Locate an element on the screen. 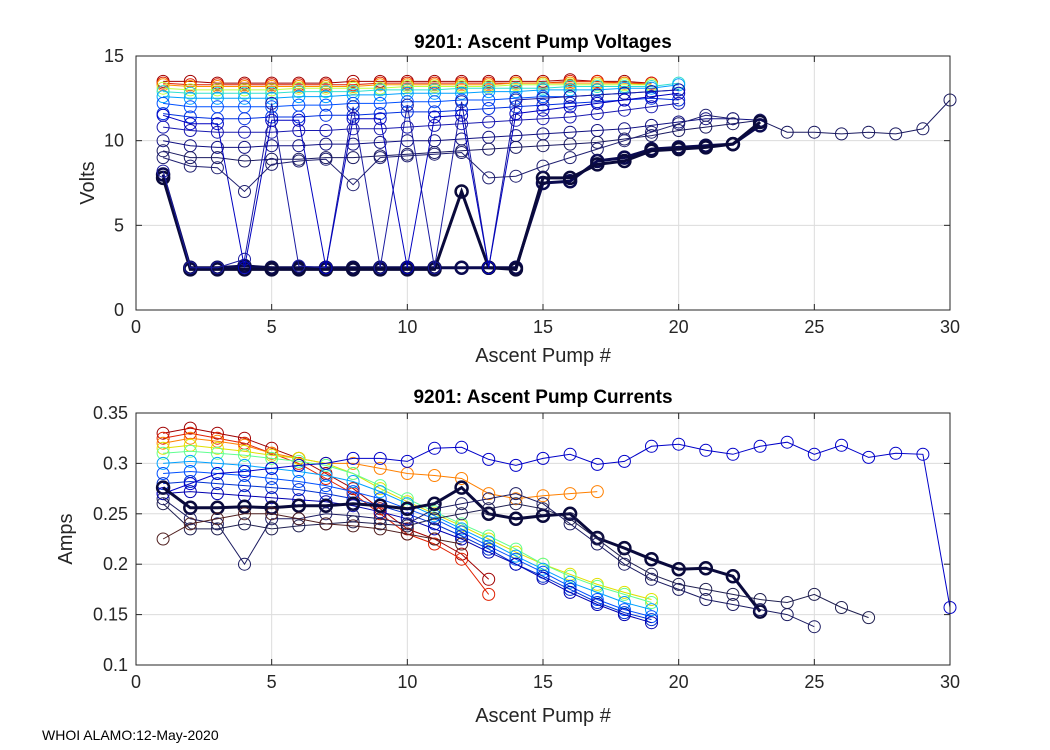  current-y-tick-label: 0.1 is located at coordinates (115, 665).